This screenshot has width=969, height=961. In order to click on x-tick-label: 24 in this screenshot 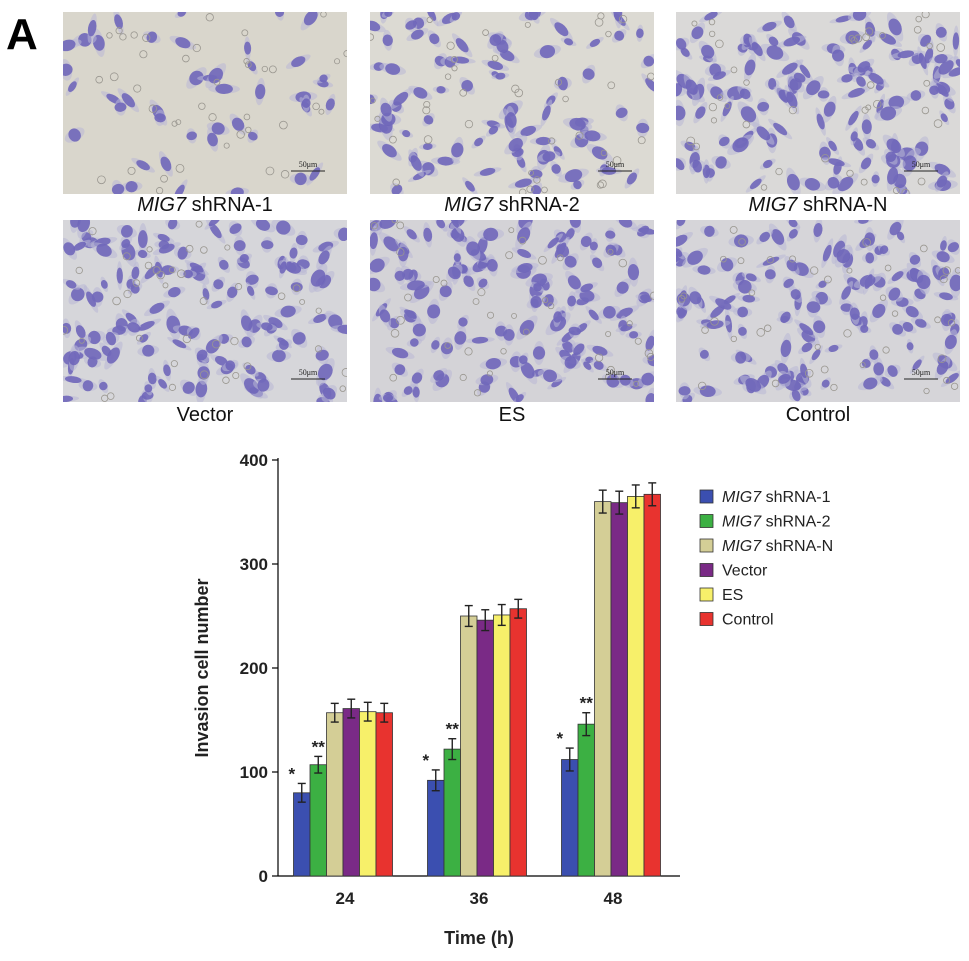, I will do `click(345, 898)`.